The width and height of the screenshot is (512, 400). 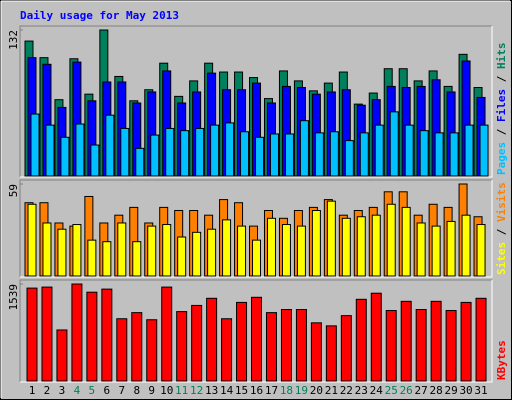 I want to click on x-tick-label: 10, so click(x=166, y=390).